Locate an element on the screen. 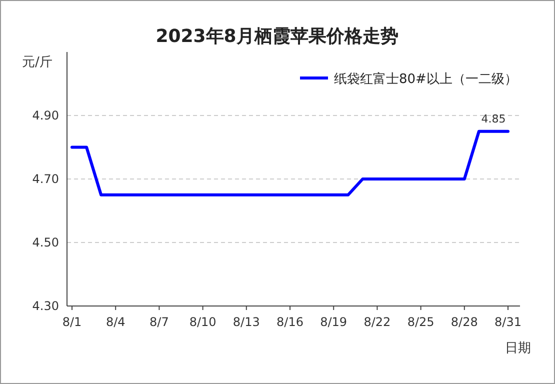 The image size is (555, 384). y-axis-title: 元/斤 is located at coordinates (37, 62).